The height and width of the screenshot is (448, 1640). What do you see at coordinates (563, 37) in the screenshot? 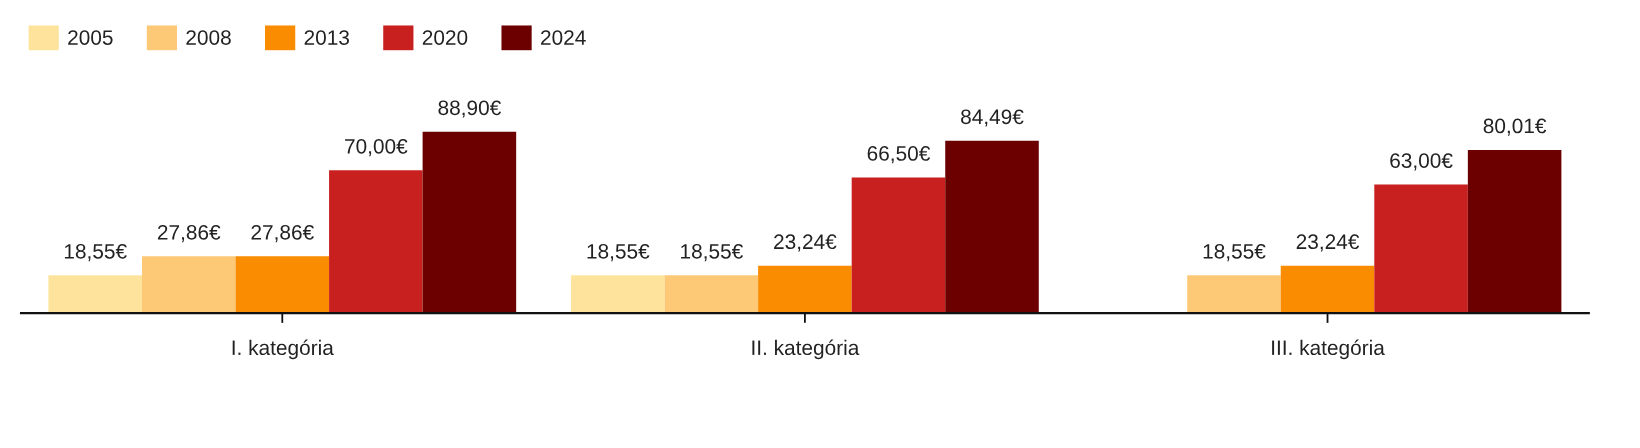
I see `legend-label: 2024` at bounding box center [563, 37].